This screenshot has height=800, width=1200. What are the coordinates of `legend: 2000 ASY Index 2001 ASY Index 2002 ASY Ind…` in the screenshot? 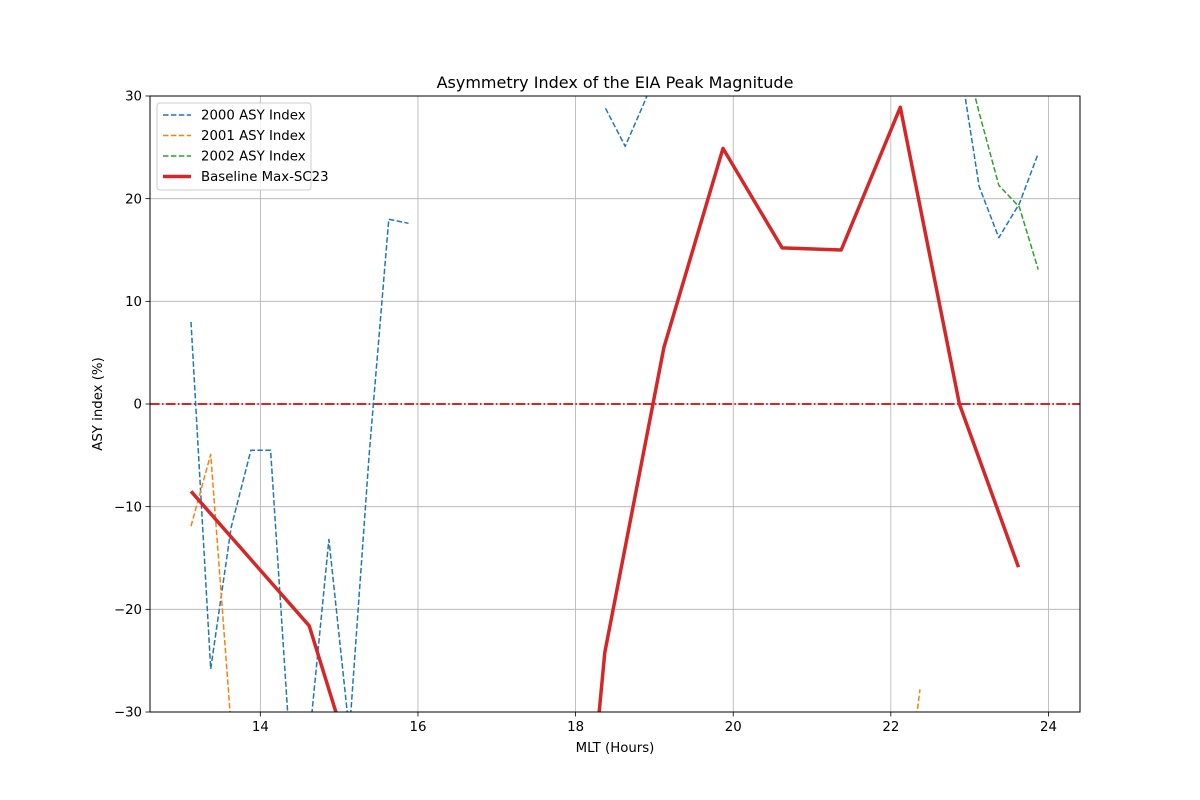 It's located at (242, 146).